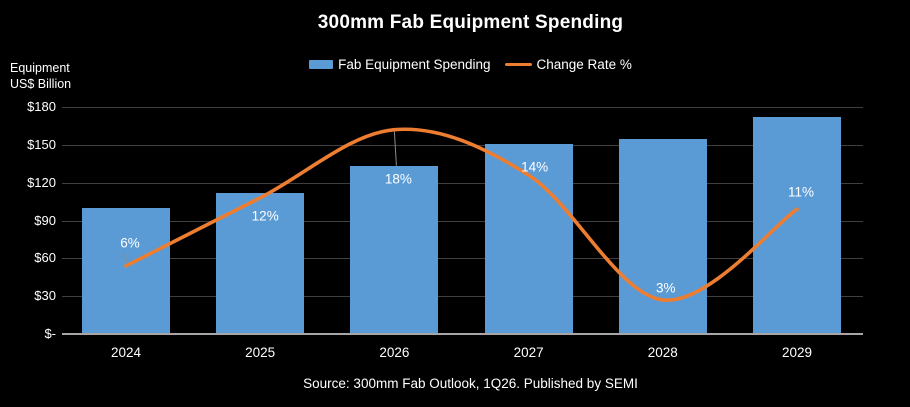 Image resolution: width=910 pixels, height=407 pixels. I want to click on legend-line-swatch-icon, so click(518, 64).